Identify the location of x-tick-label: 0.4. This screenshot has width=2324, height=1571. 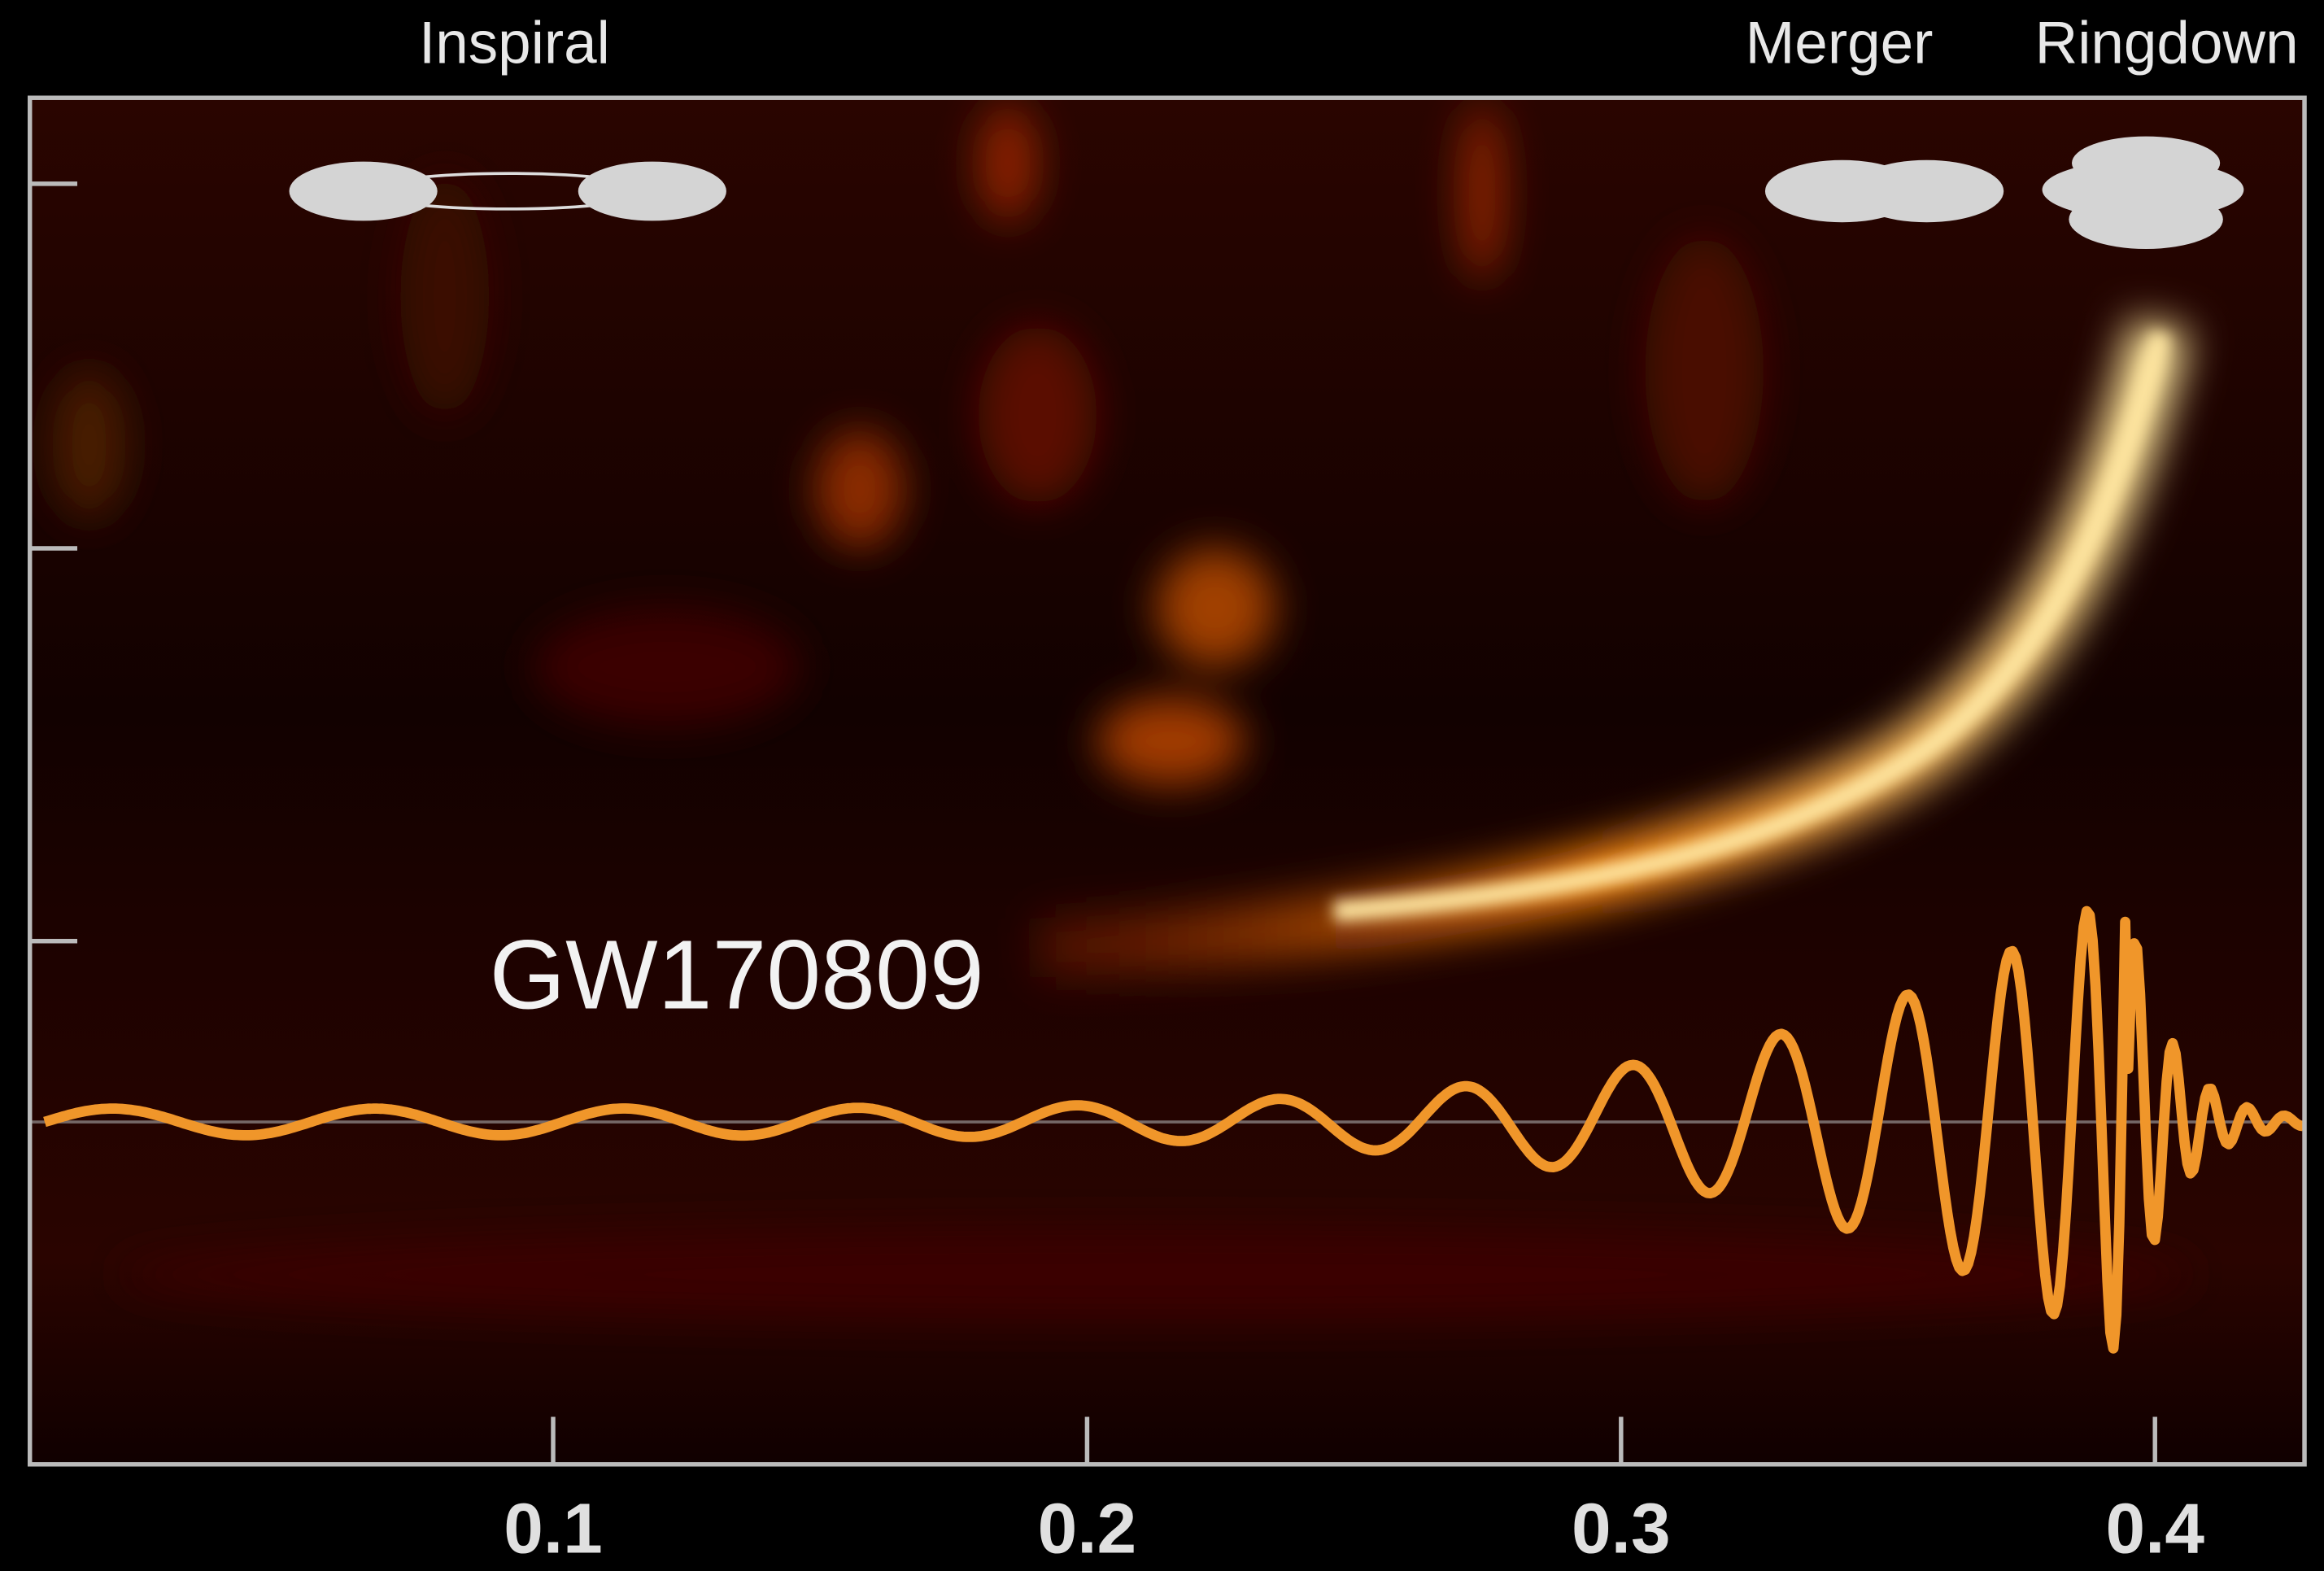
(2154, 1529).